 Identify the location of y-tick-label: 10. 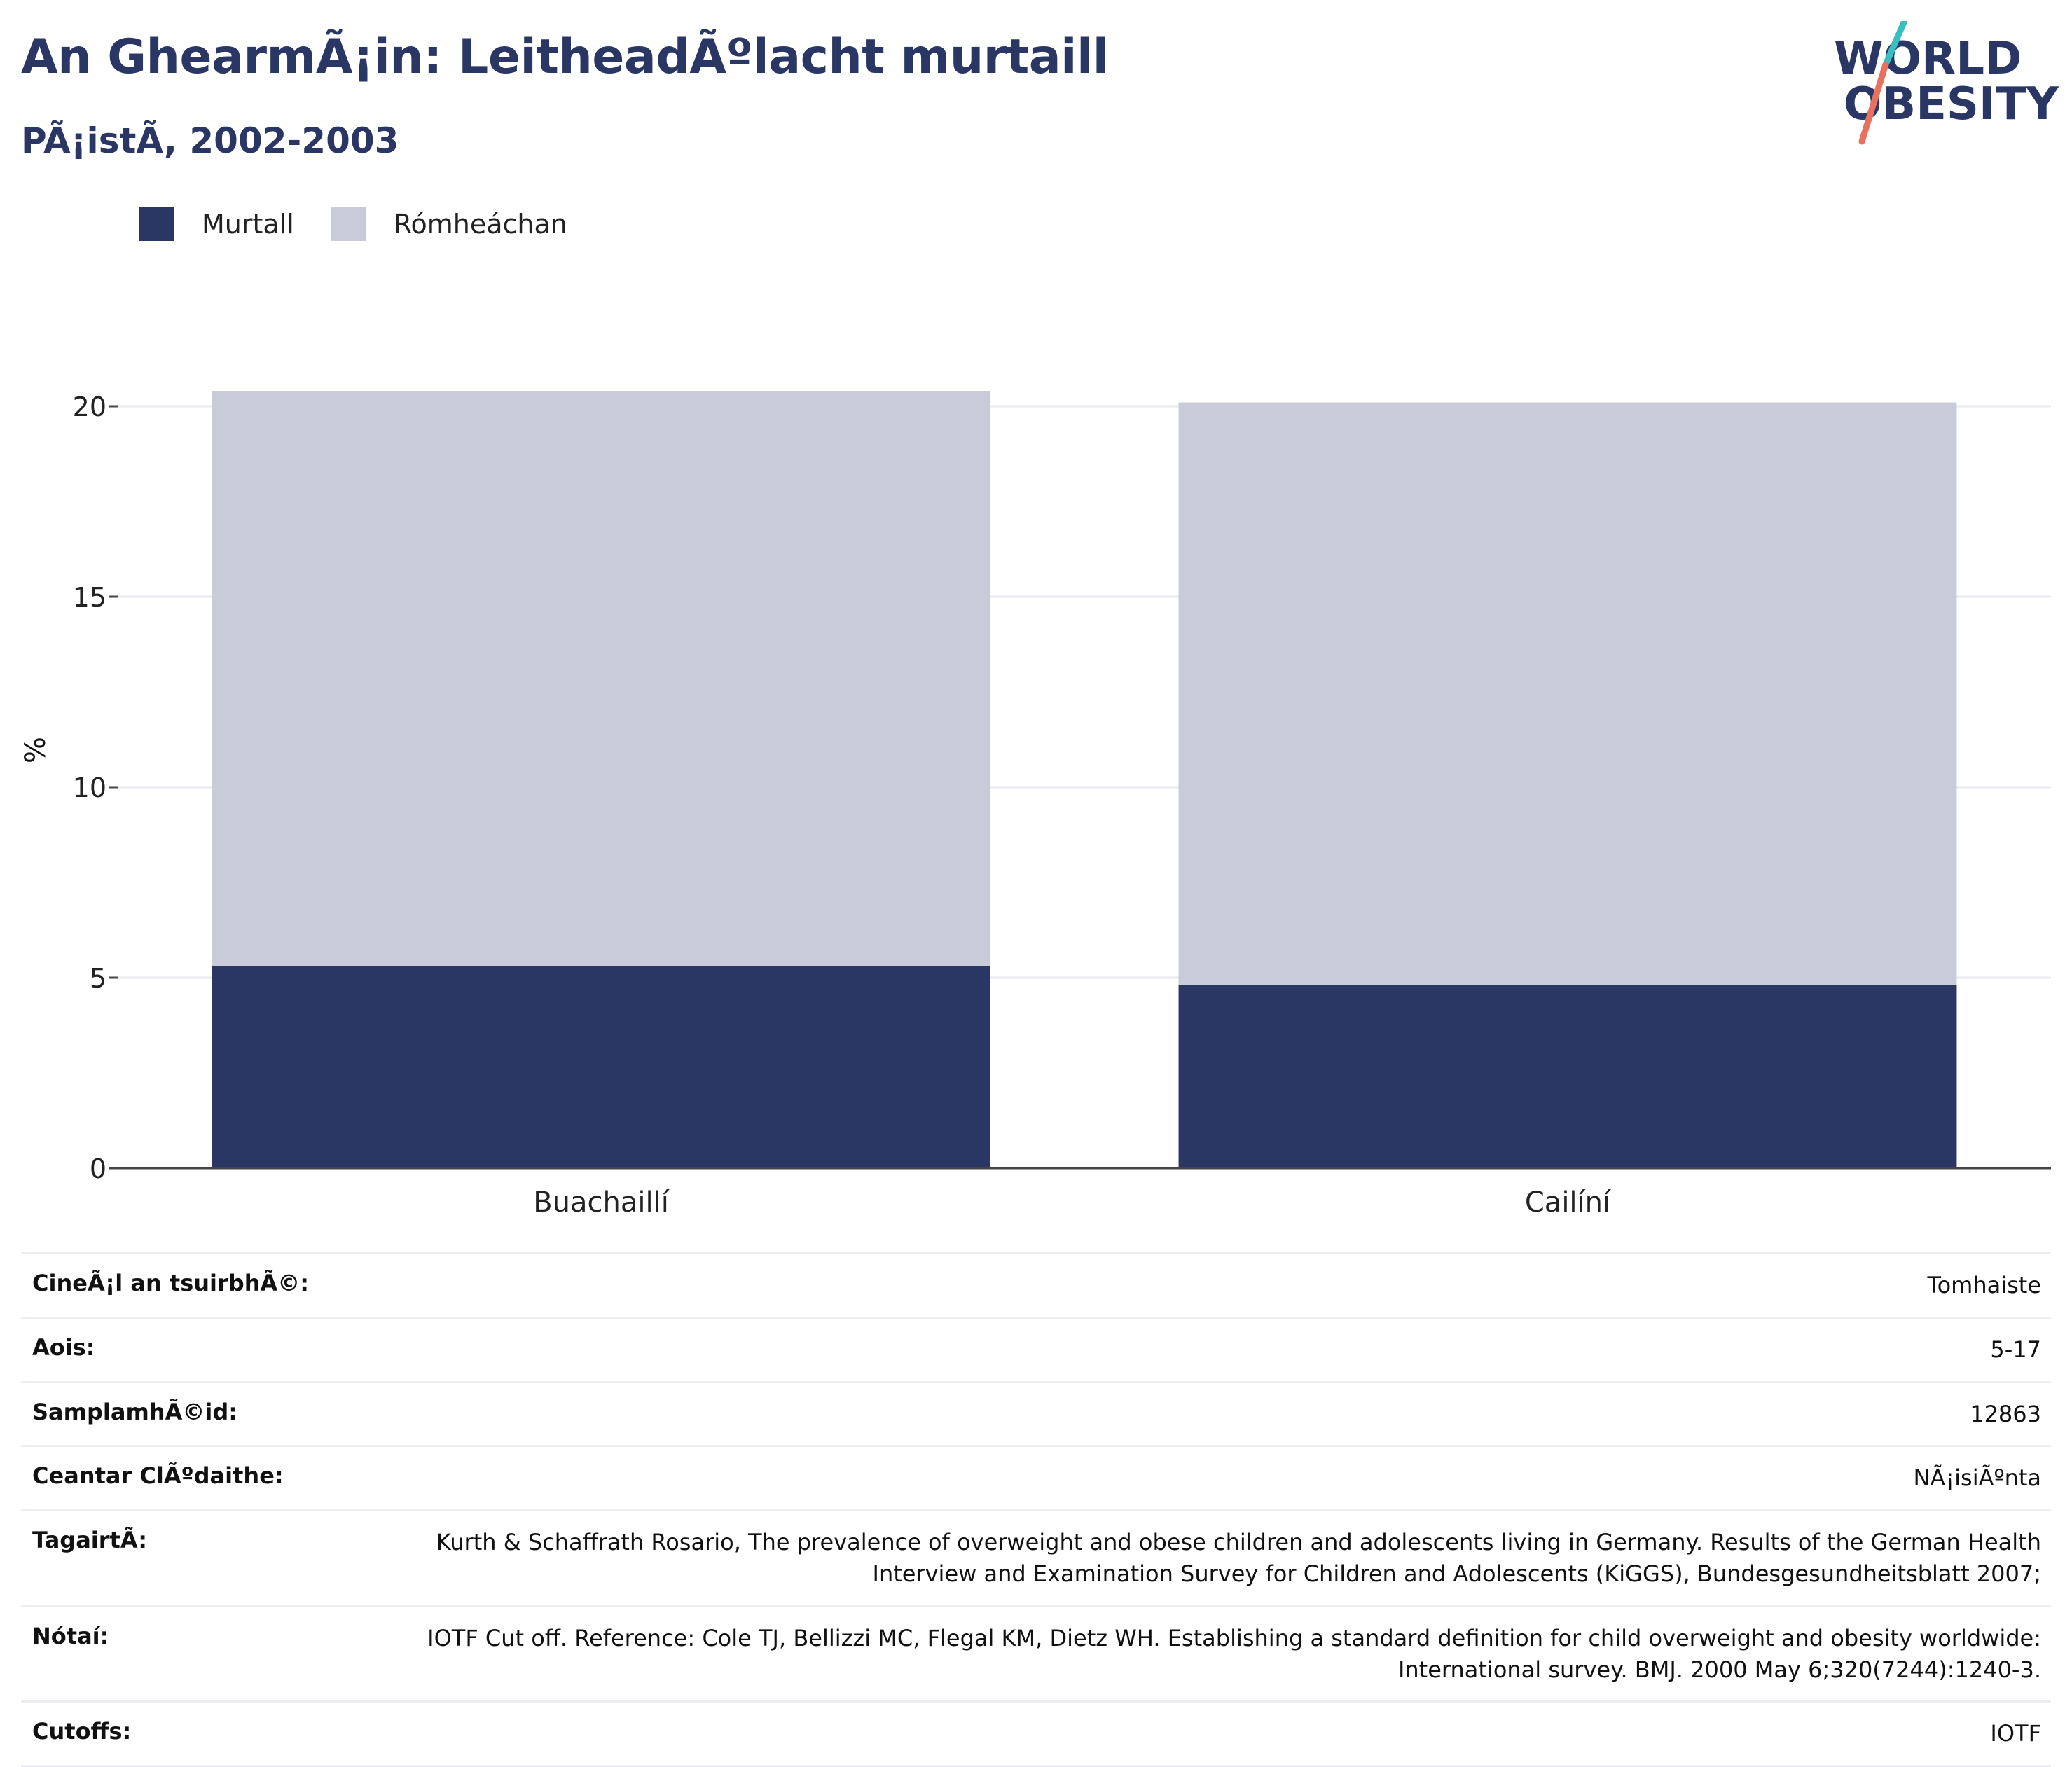
(90, 788).